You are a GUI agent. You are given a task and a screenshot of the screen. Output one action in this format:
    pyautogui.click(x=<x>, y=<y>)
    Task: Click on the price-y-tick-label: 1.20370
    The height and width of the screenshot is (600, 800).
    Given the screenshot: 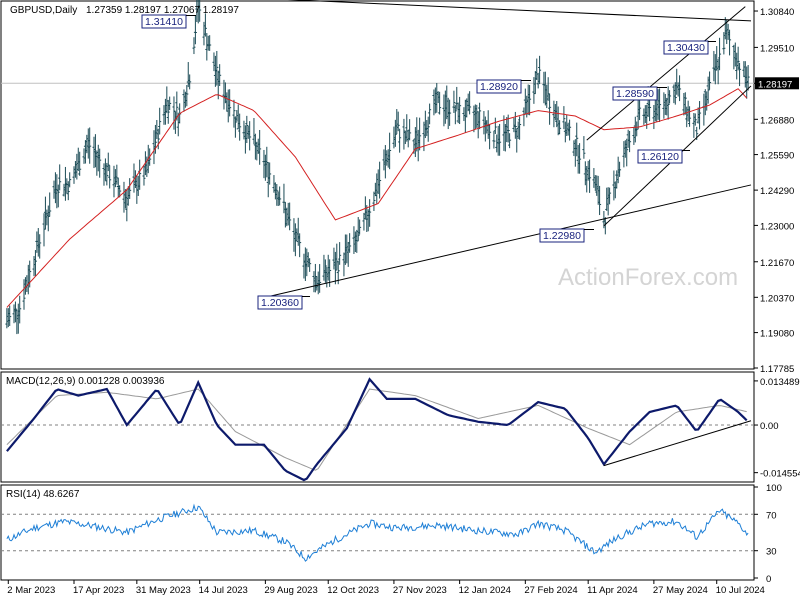 What is the action you would take?
    pyautogui.click(x=777, y=298)
    